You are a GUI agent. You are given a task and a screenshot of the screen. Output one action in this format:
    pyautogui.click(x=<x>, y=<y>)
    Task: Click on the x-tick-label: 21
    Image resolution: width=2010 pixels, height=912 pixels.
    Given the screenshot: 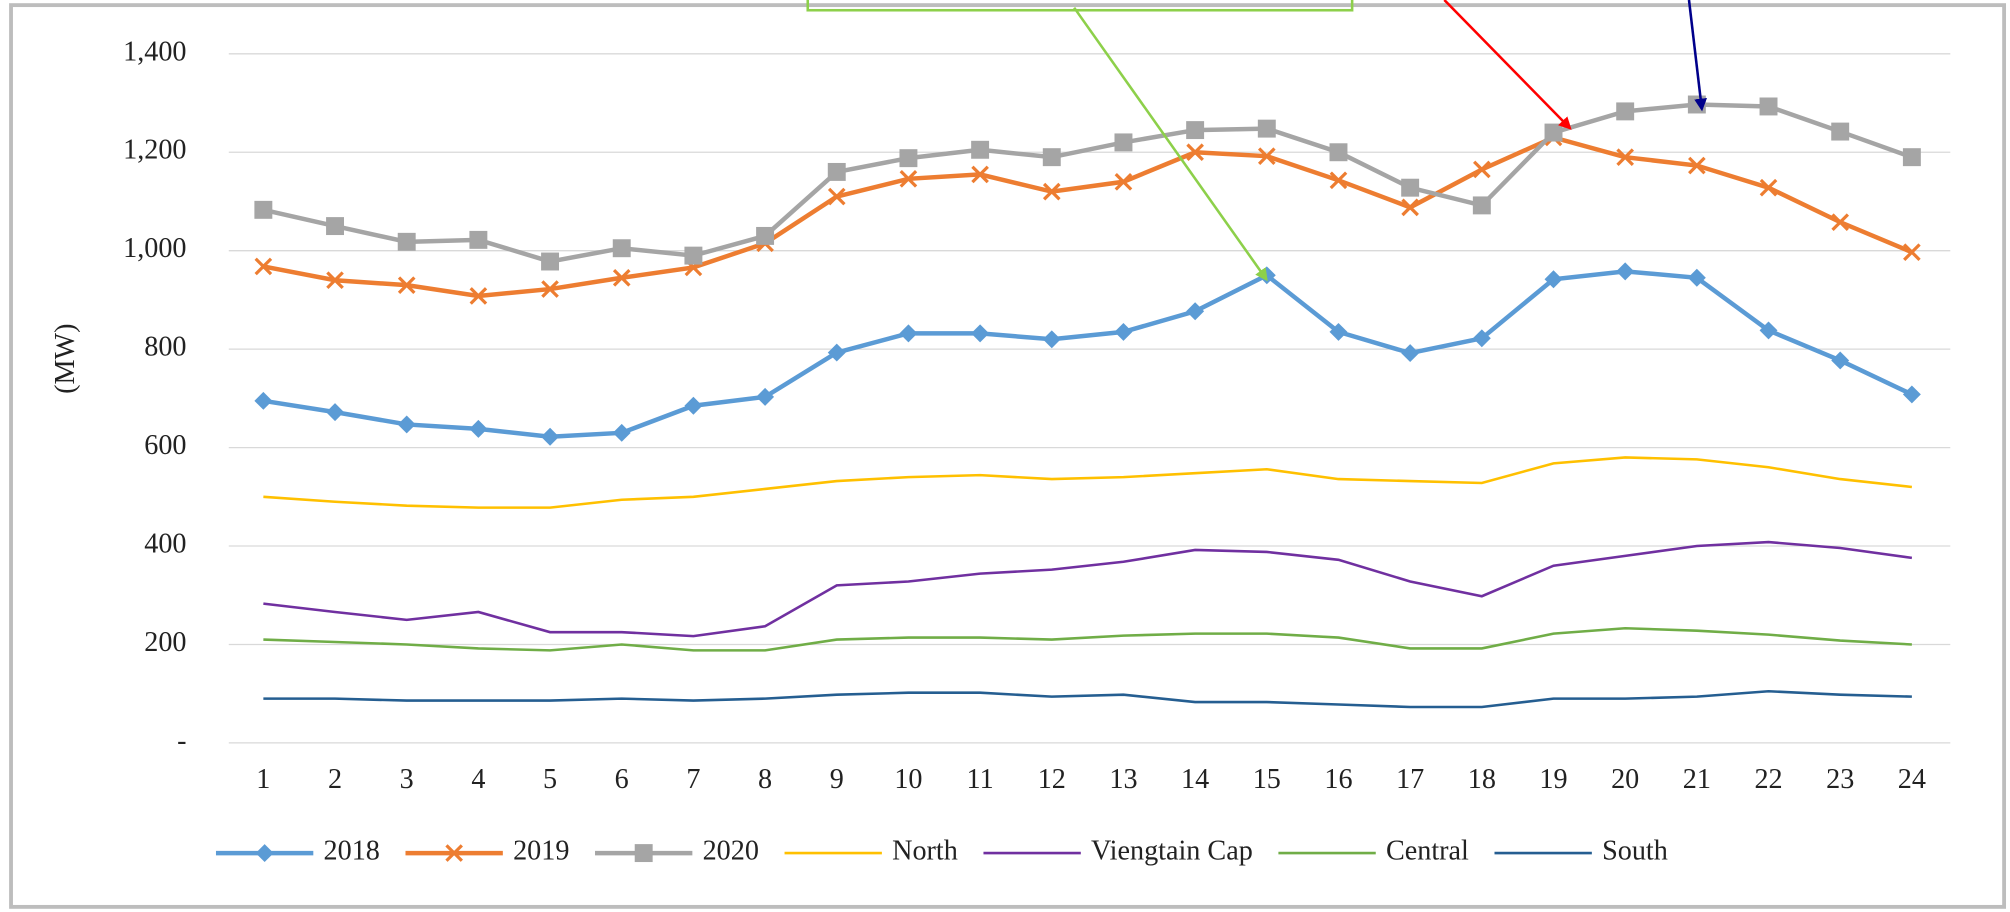 What is the action you would take?
    pyautogui.click(x=1697, y=779)
    